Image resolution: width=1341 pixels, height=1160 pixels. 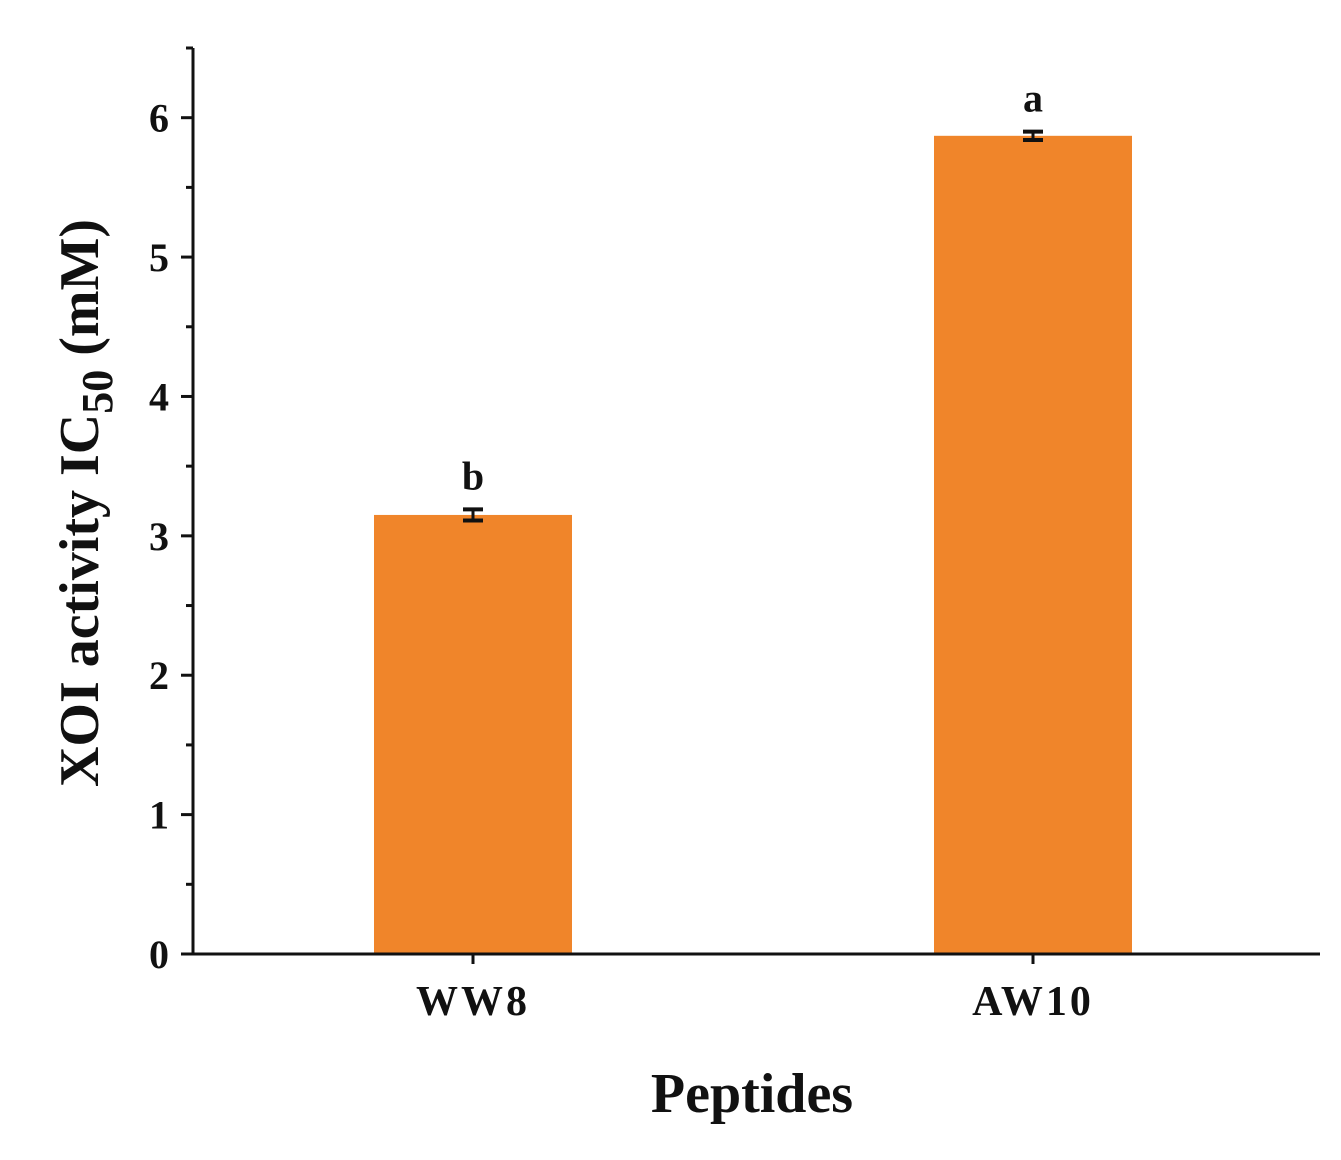 What do you see at coordinates (159, 396) in the screenshot?
I see `y-tick-label: 4` at bounding box center [159, 396].